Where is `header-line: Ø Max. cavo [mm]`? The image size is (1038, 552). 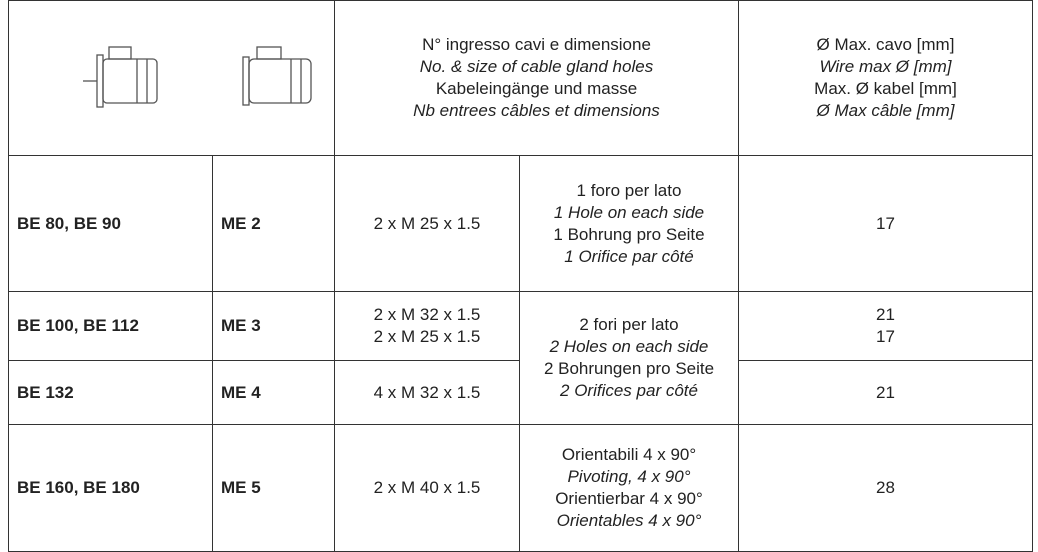
header-line: Ø Max. cavo [mm] is located at coordinates (885, 44).